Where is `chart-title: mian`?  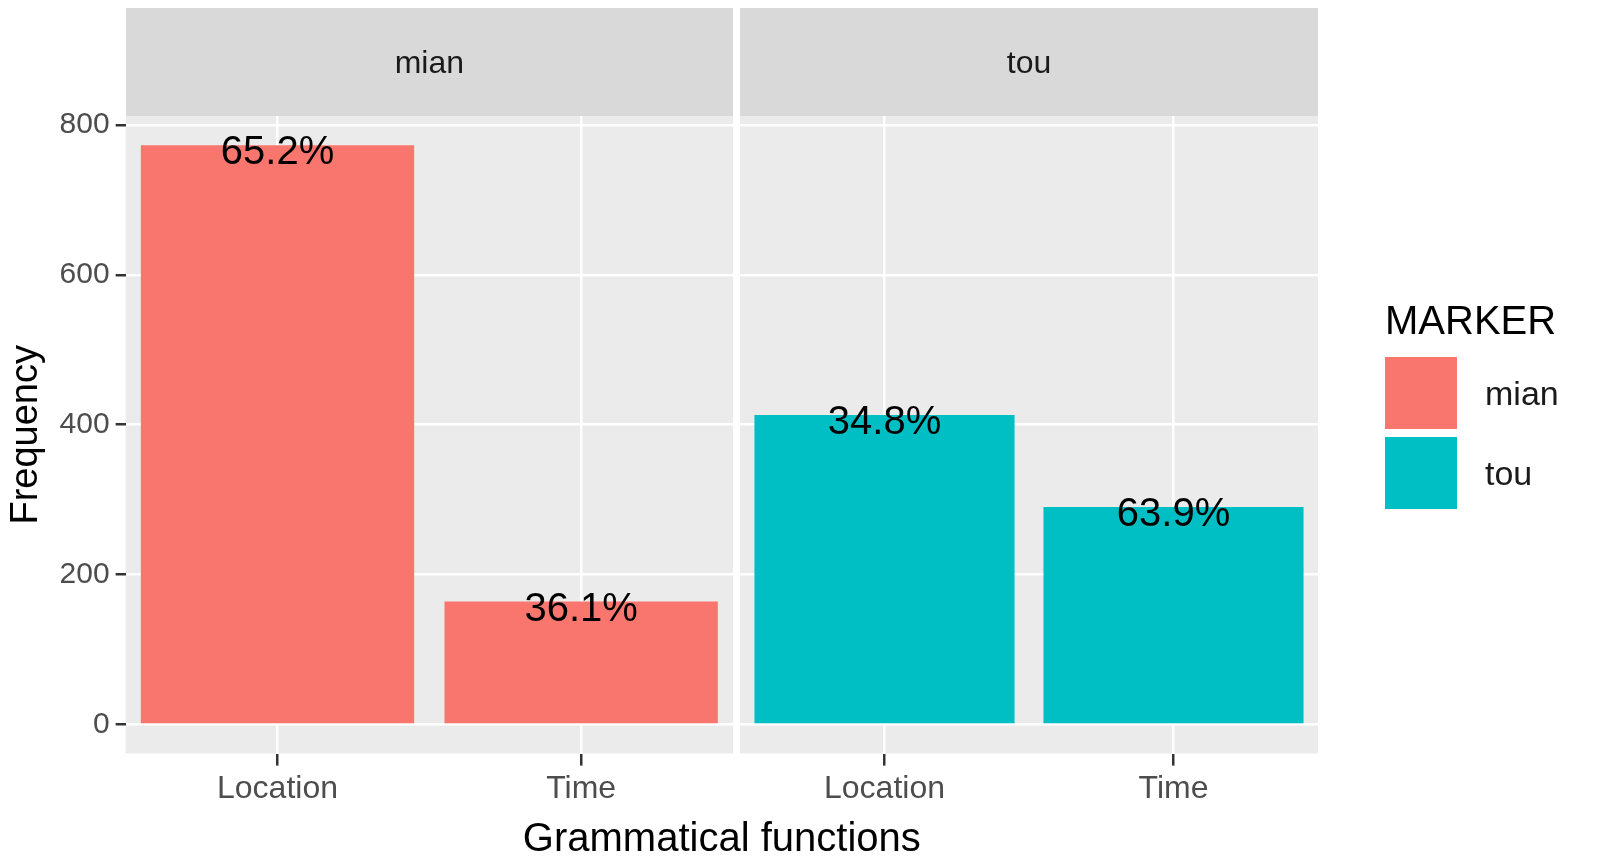
chart-title: mian is located at coordinates (429, 62).